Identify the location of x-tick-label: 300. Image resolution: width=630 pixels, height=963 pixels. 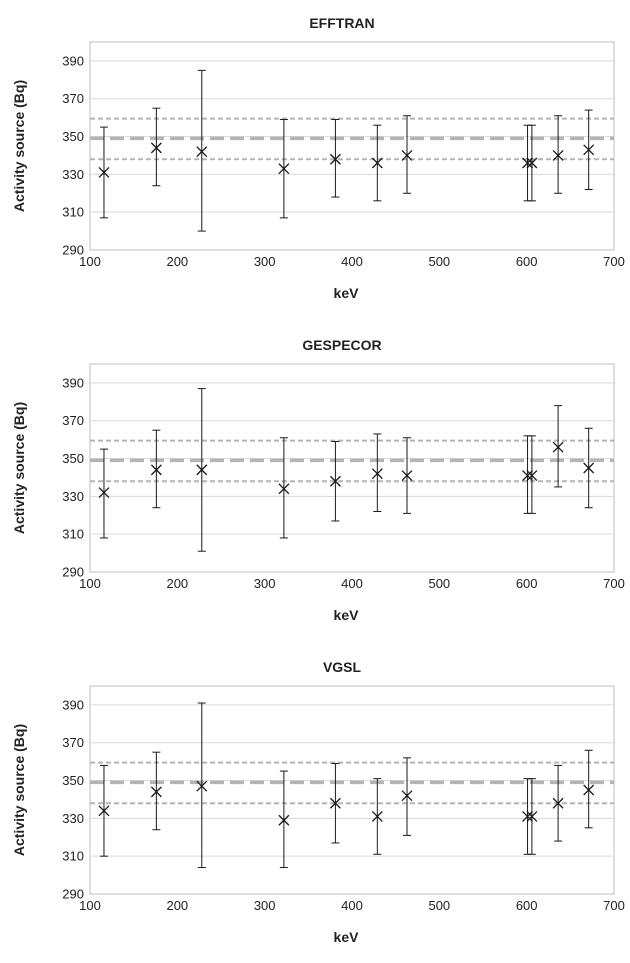
(265, 583).